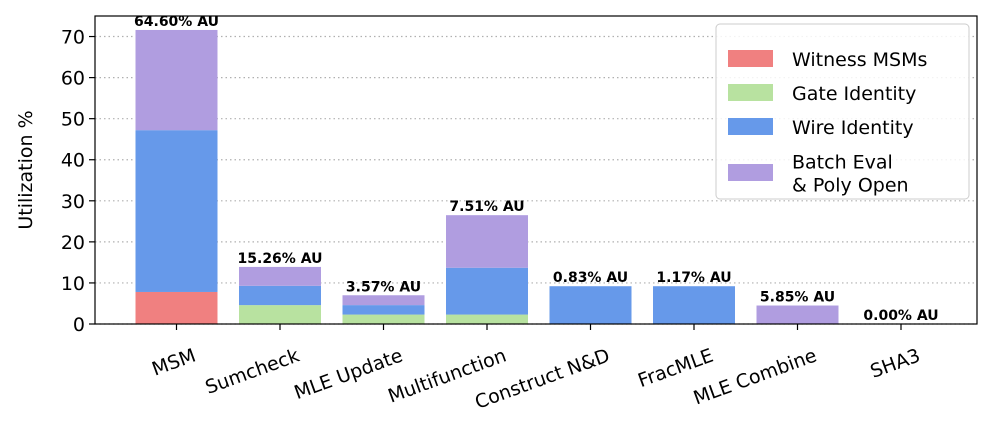 The width and height of the screenshot is (998, 439). What do you see at coordinates (280, 259) in the screenshot?
I see `bar-value-label: 15.26% AU` at bounding box center [280, 259].